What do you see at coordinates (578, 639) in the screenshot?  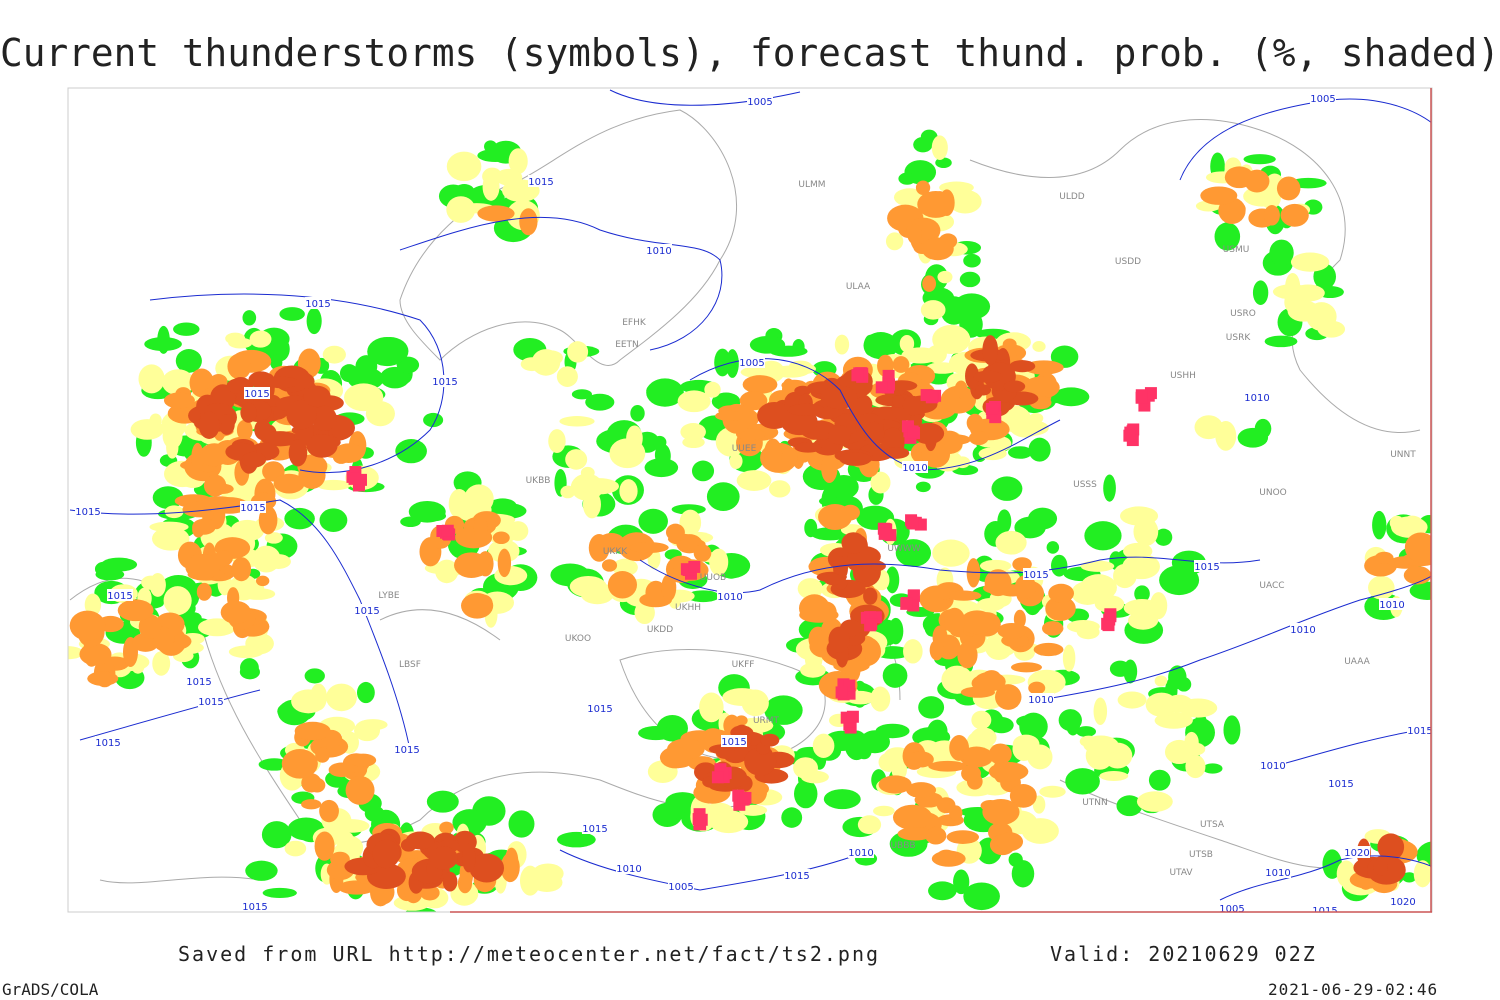 I see `station-label: UKOO` at bounding box center [578, 639].